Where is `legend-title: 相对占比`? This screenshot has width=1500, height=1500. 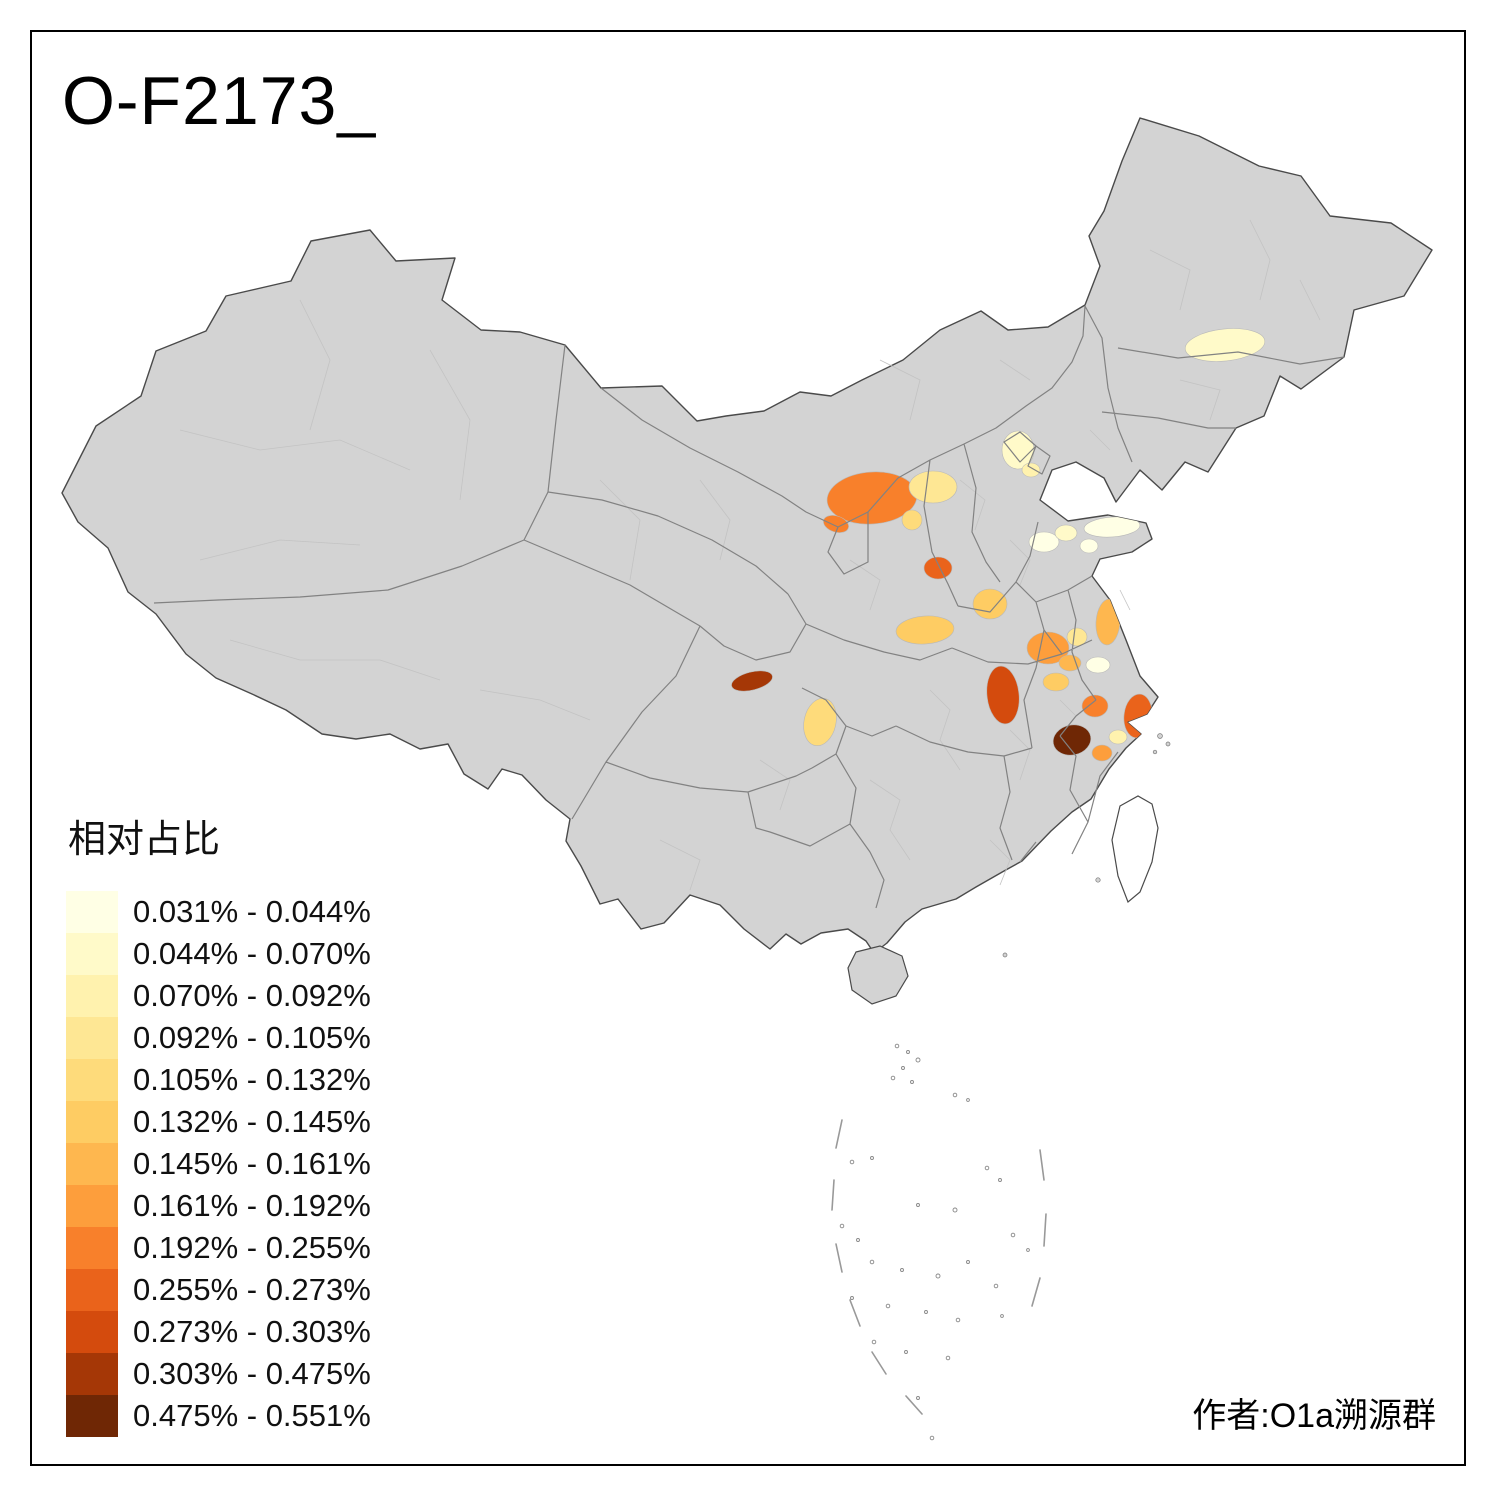 legend-title: 相对占比 is located at coordinates (144, 840).